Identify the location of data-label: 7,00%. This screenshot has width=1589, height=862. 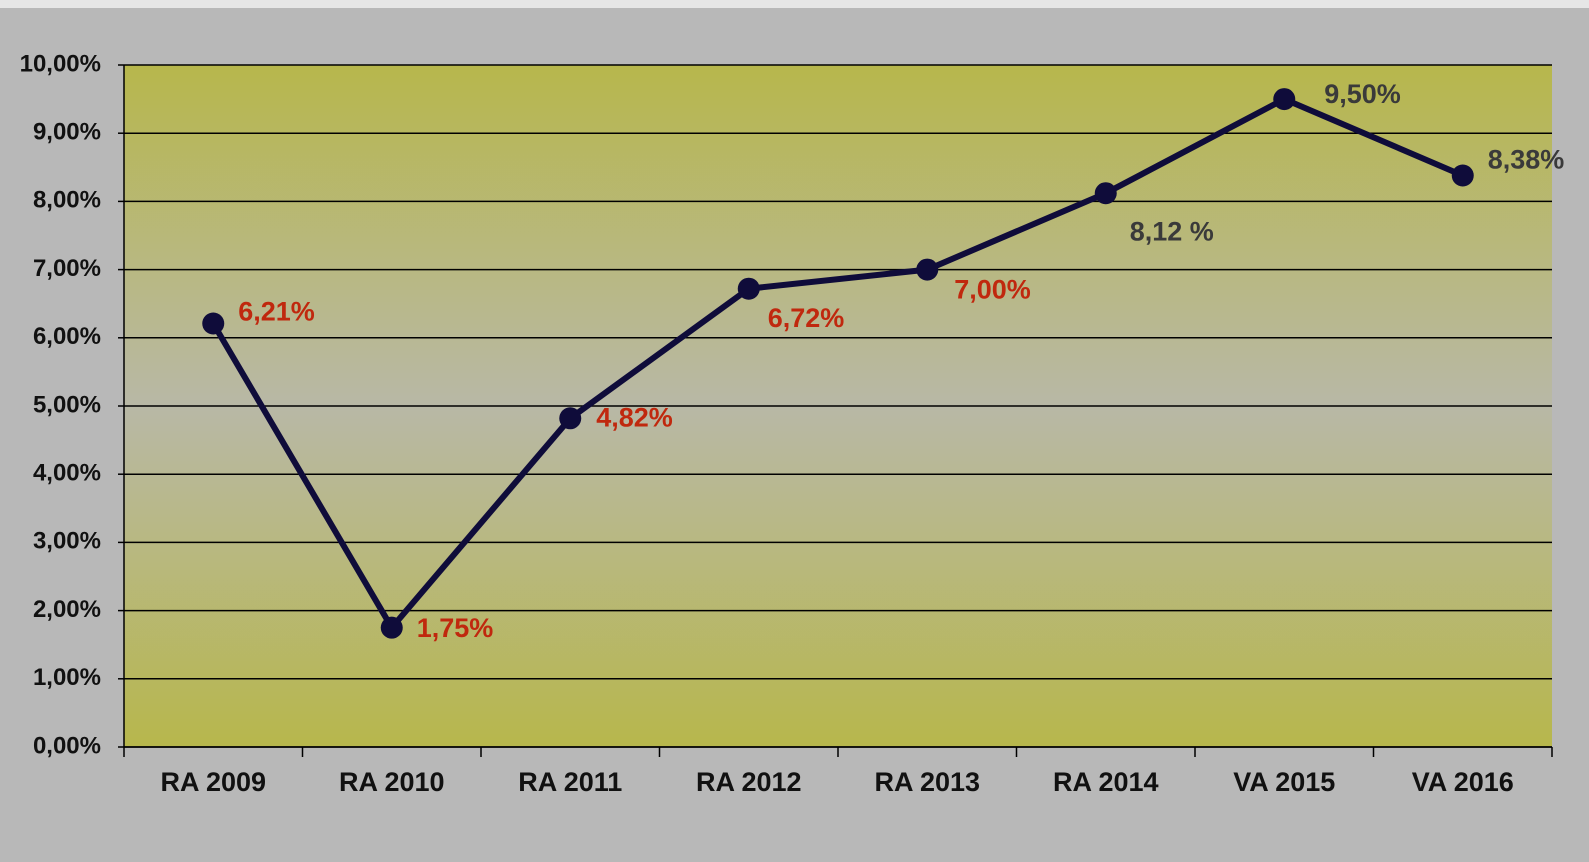
(992, 290).